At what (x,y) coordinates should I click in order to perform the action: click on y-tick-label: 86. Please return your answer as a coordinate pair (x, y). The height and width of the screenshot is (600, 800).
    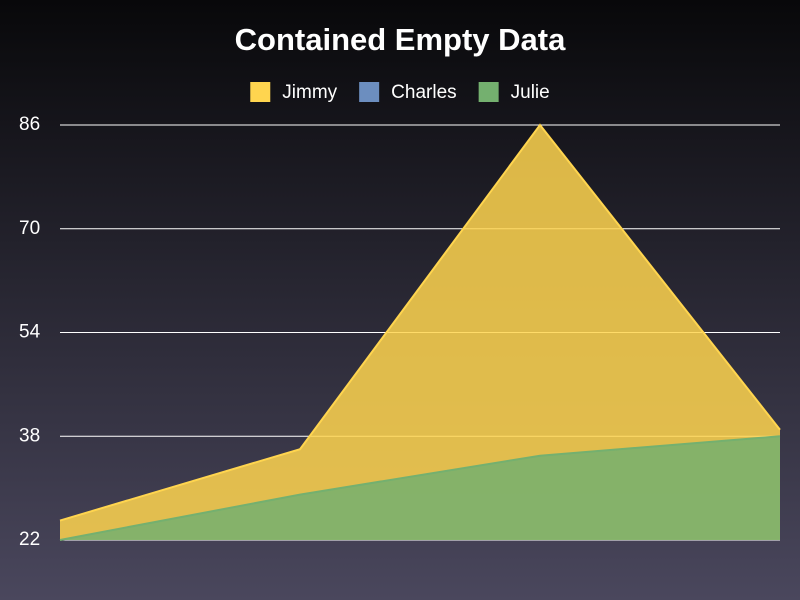
    Looking at the image, I should click on (29, 124).